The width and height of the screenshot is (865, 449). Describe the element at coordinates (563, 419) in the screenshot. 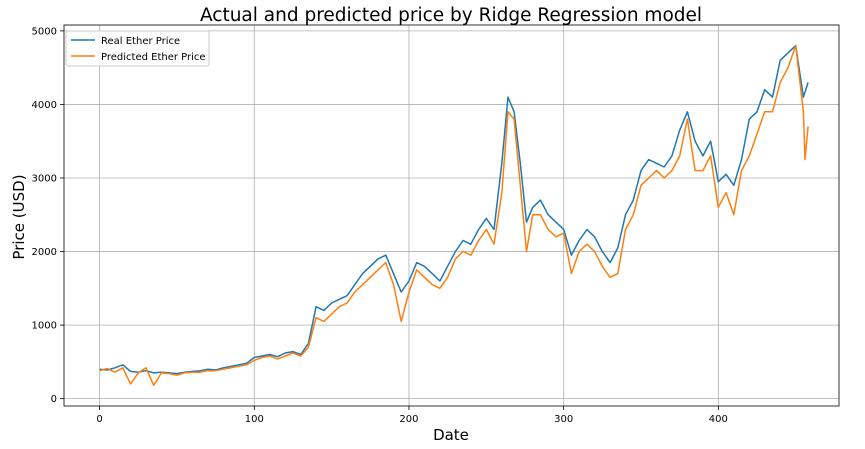

I see `x-tick-label: 300` at that location.